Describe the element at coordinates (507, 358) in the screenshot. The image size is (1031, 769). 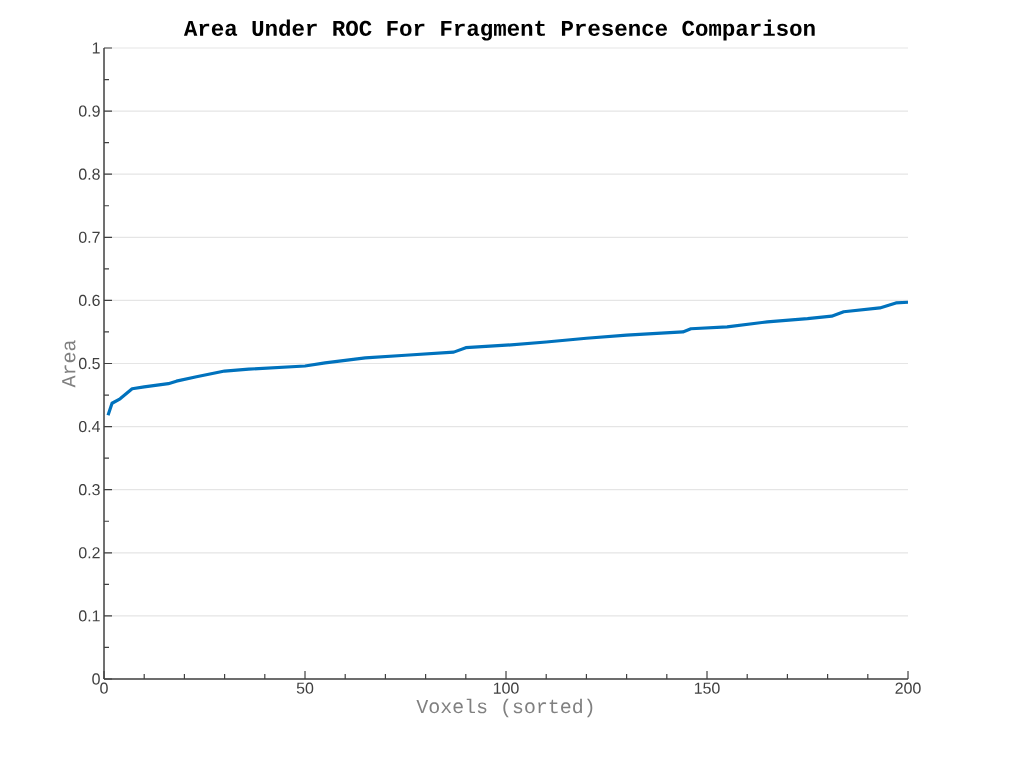
I see `line-series` at that location.